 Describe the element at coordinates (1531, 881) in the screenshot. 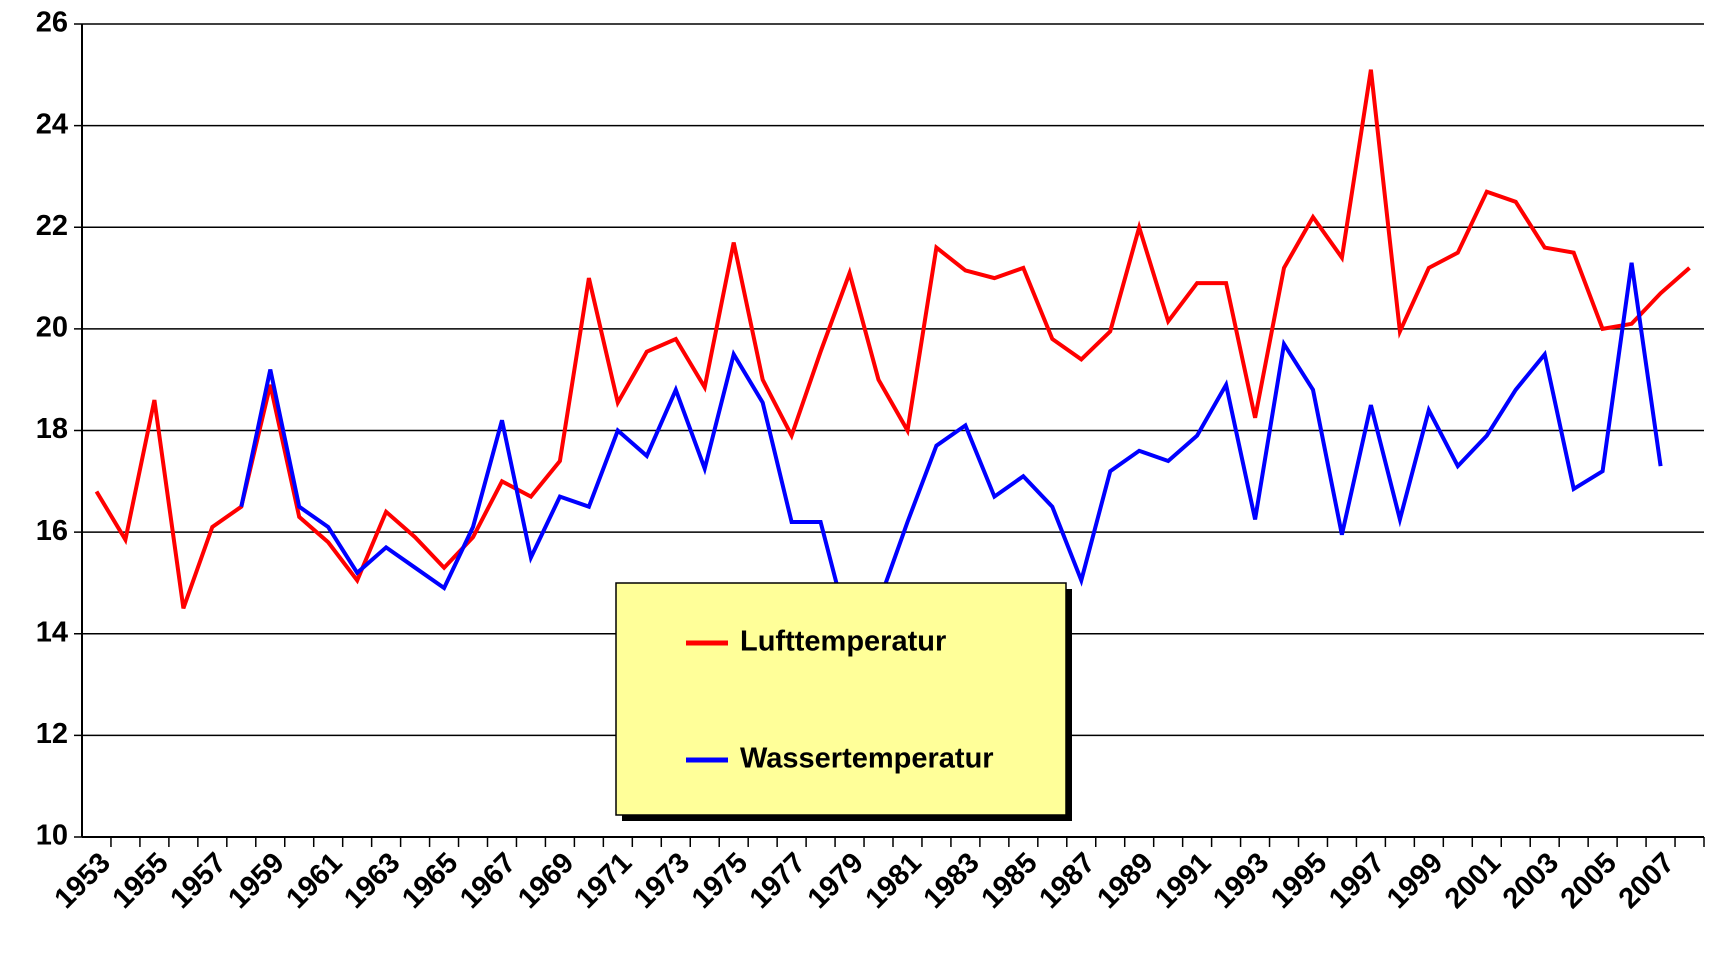

I see `x-tick-label: 2003` at that location.